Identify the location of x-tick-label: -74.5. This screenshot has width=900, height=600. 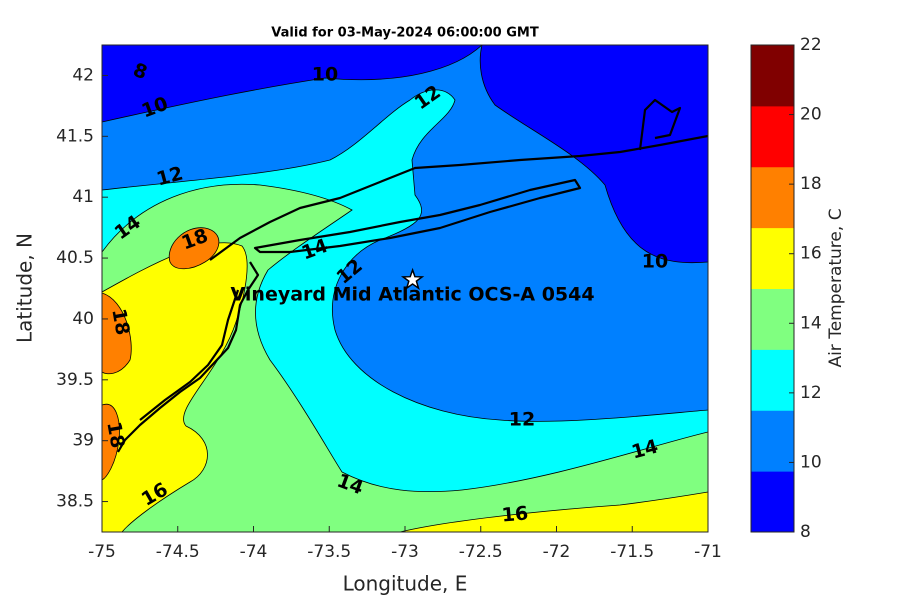
(178, 552).